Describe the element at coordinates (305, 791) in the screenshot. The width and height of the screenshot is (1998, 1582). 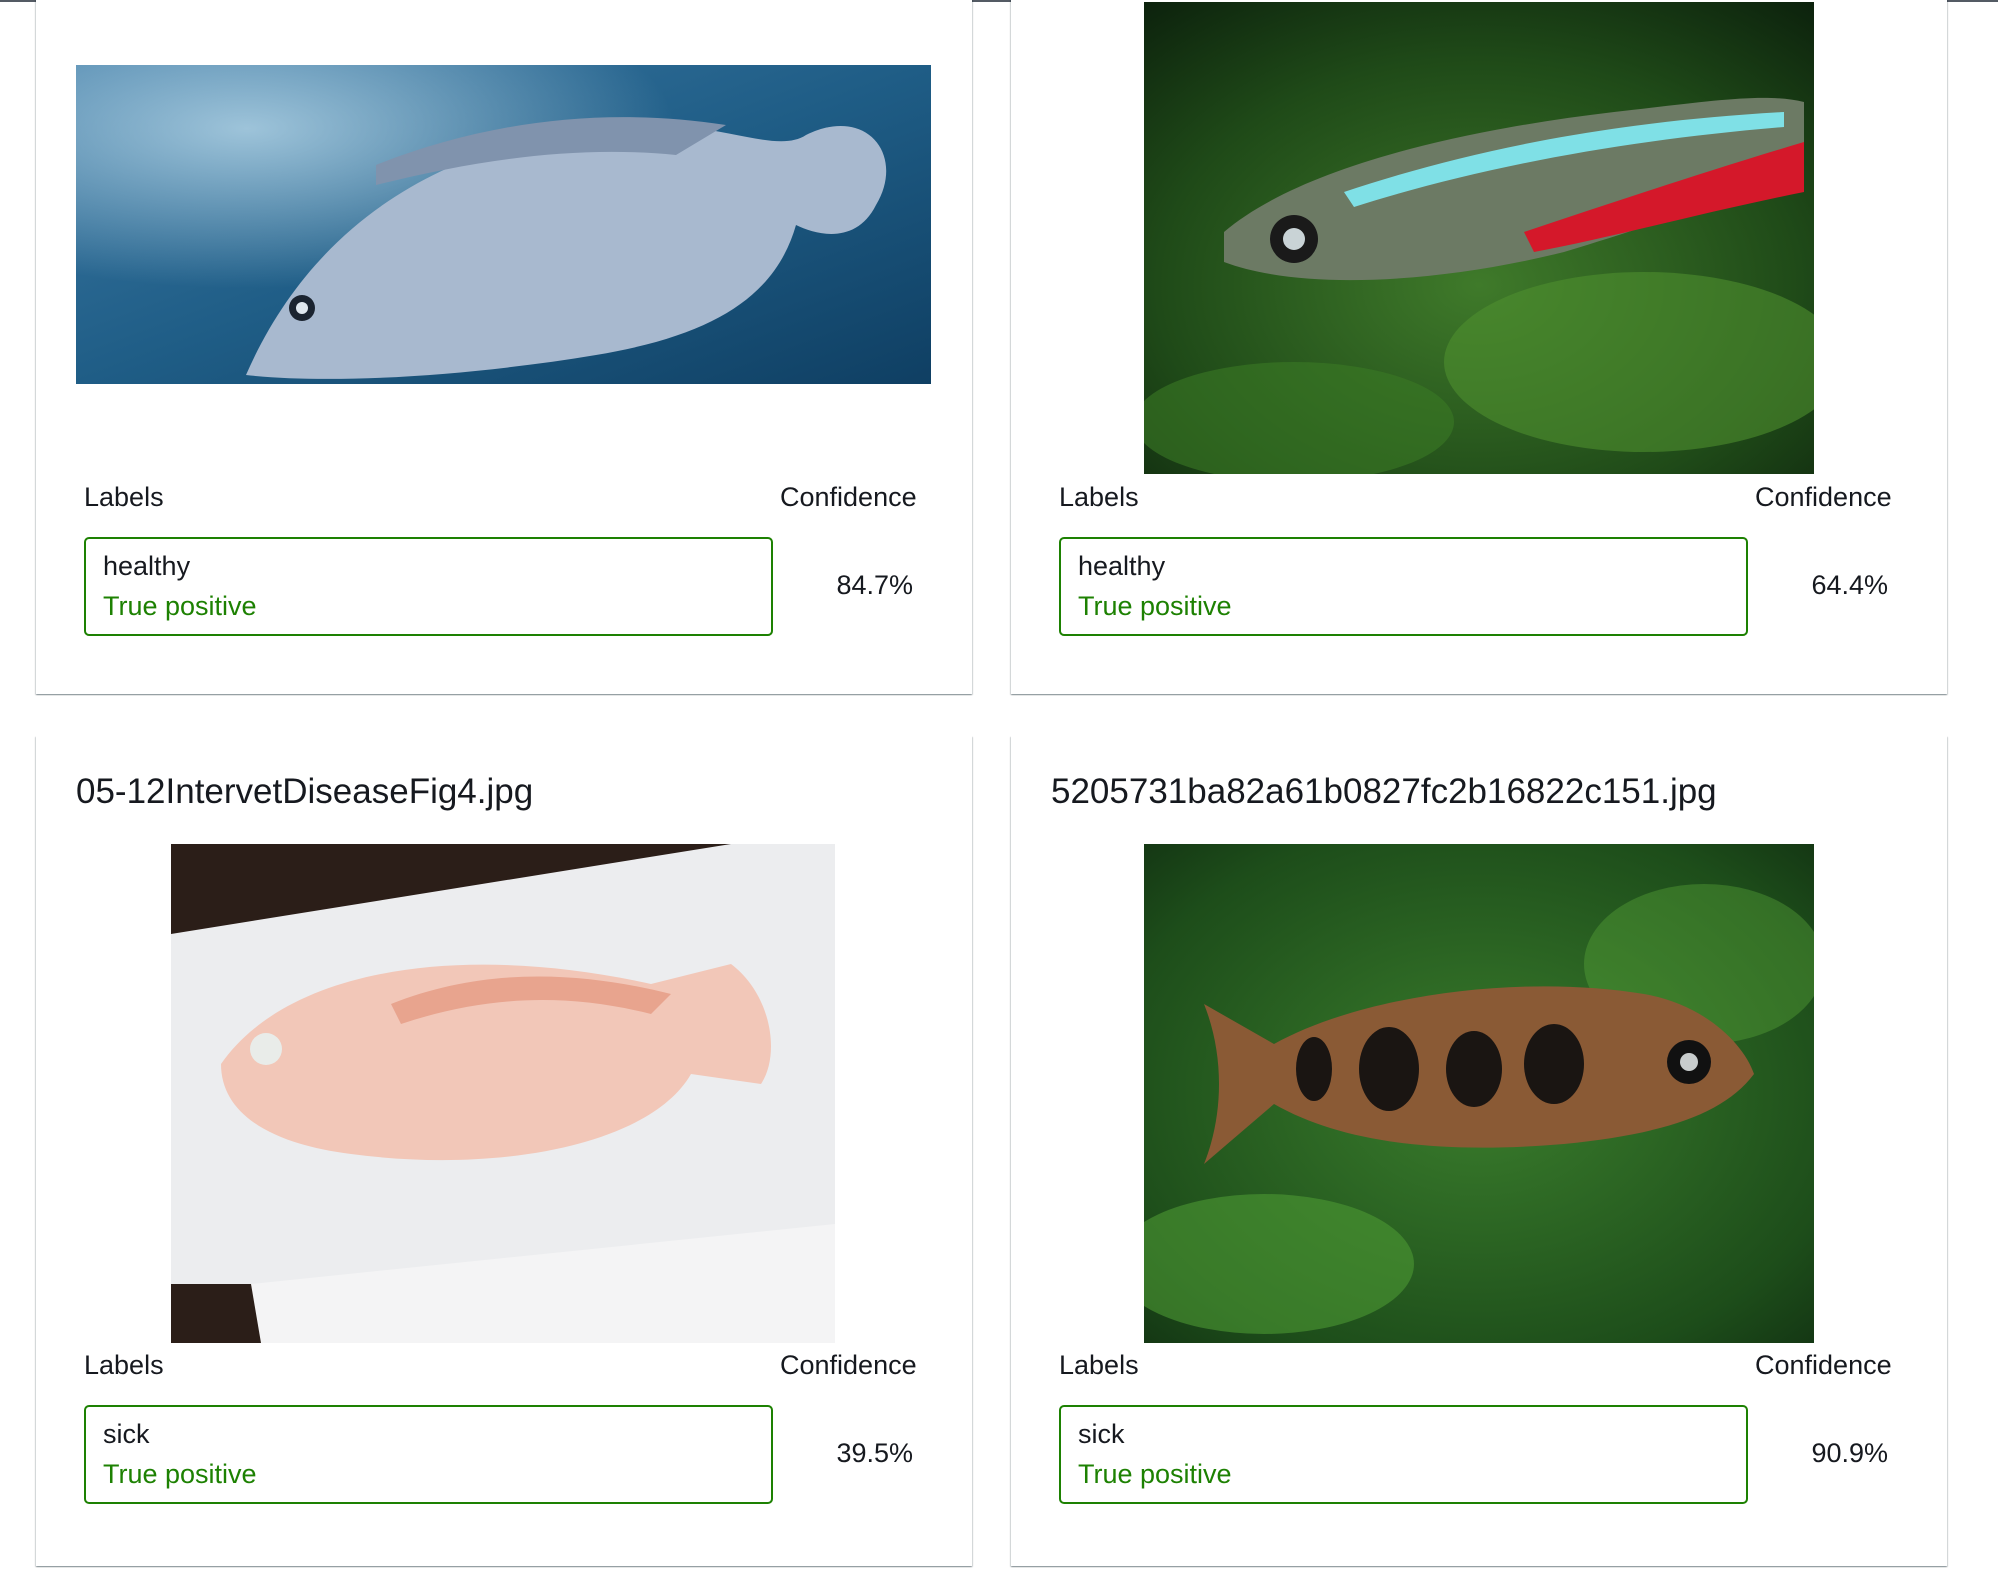
I see `image-filename: 05-12IntervetDiseaseFig4.jpg` at that location.